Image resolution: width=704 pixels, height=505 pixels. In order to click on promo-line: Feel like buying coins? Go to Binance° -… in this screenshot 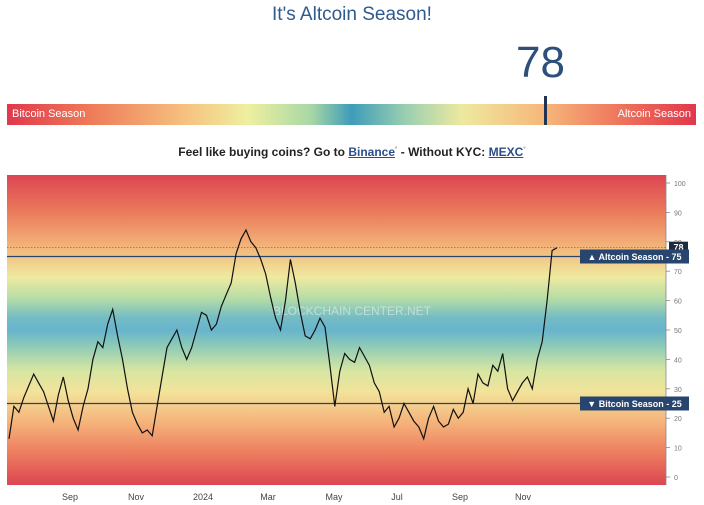, I will do `click(352, 152)`.